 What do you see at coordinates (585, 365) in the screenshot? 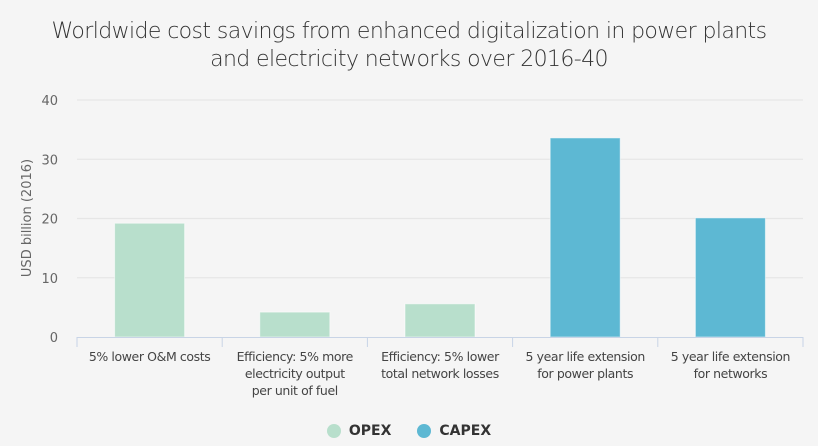
I see `x-tick-label: 5 year life extension for power plants` at bounding box center [585, 365].